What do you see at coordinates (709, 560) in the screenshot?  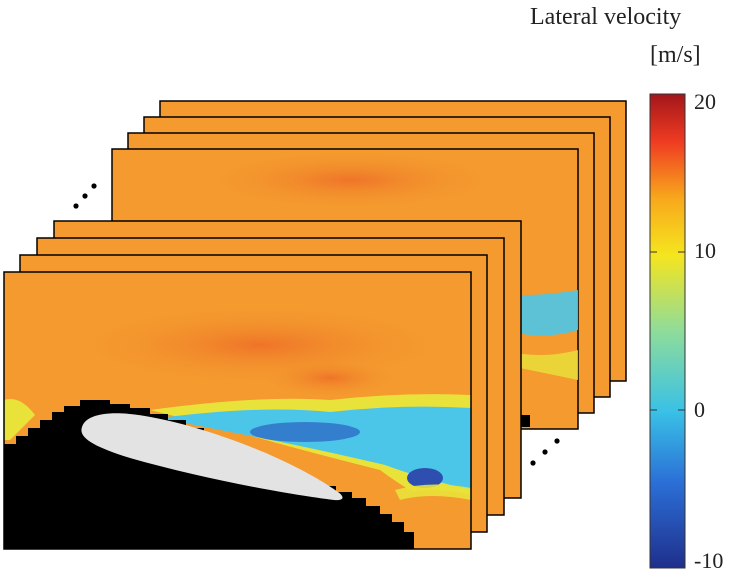 I see `colorbar-tick-min: -10` at bounding box center [709, 560].